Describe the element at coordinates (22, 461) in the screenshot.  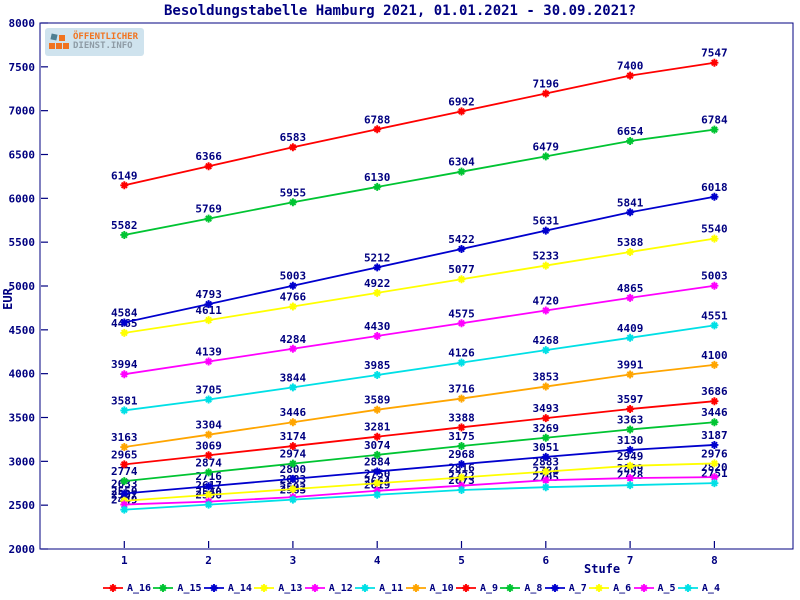
I see `svg-text: 3000` at that location.